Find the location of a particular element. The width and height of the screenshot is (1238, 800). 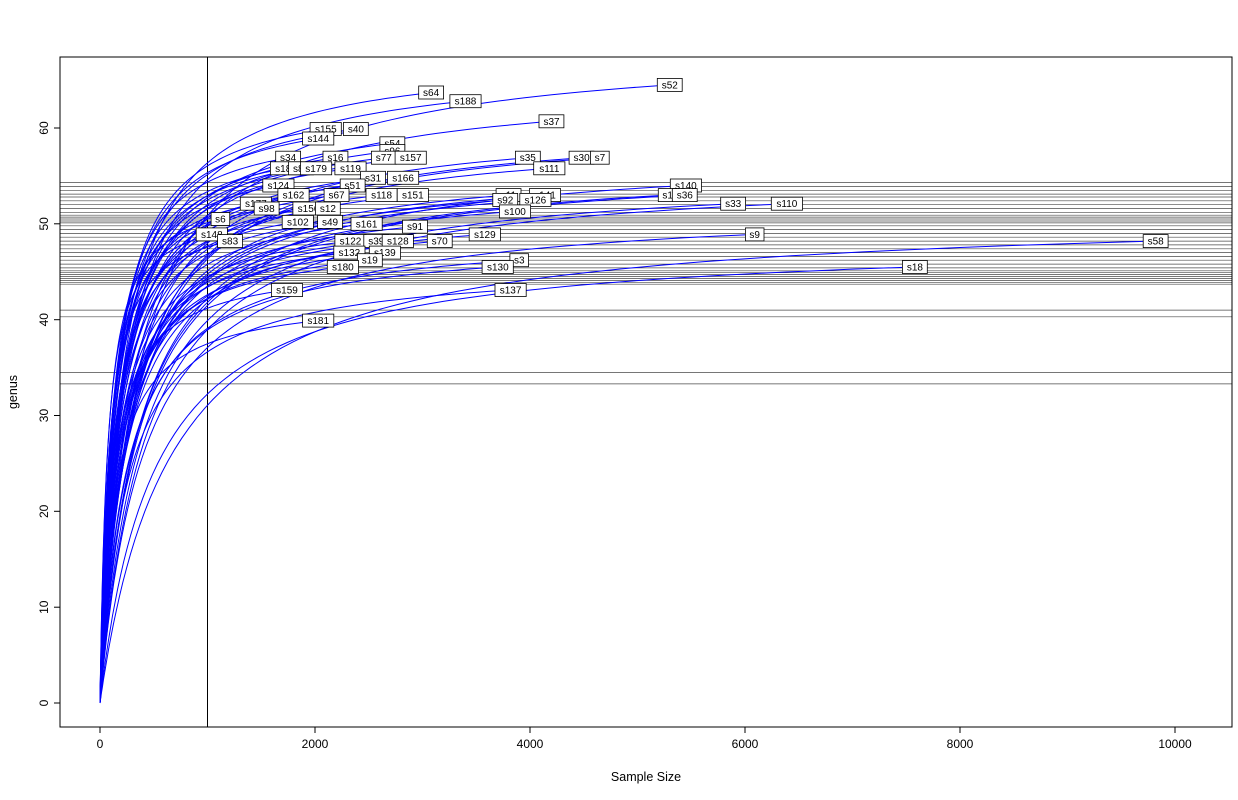

curve-label-s129: s129 is located at coordinates (485, 235).